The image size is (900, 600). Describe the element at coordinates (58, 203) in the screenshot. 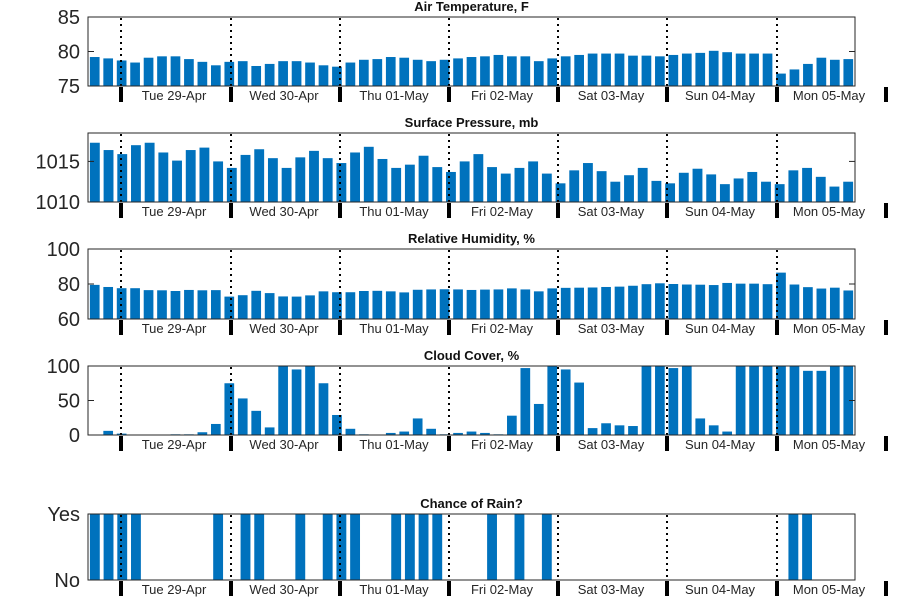

I see `y-tick-label: 1010` at that location.